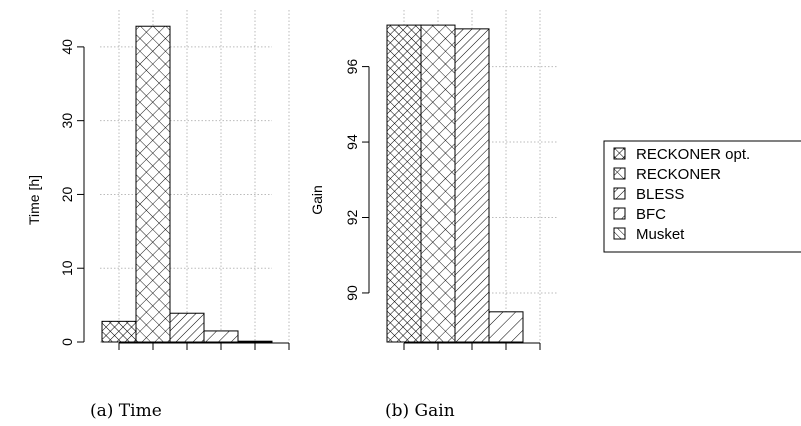  Describe the element at coordinates (67, 342) in the screenshot. I see `time-chart-y-tick-label: 0` at that location.